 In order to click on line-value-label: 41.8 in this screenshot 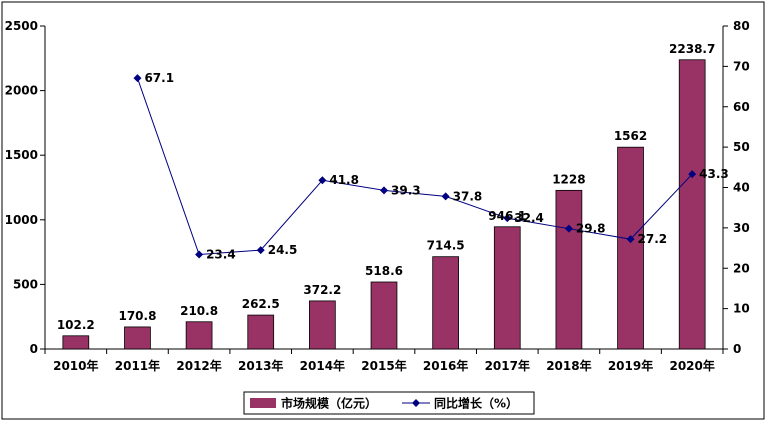, I will do `click(344, 180)`.